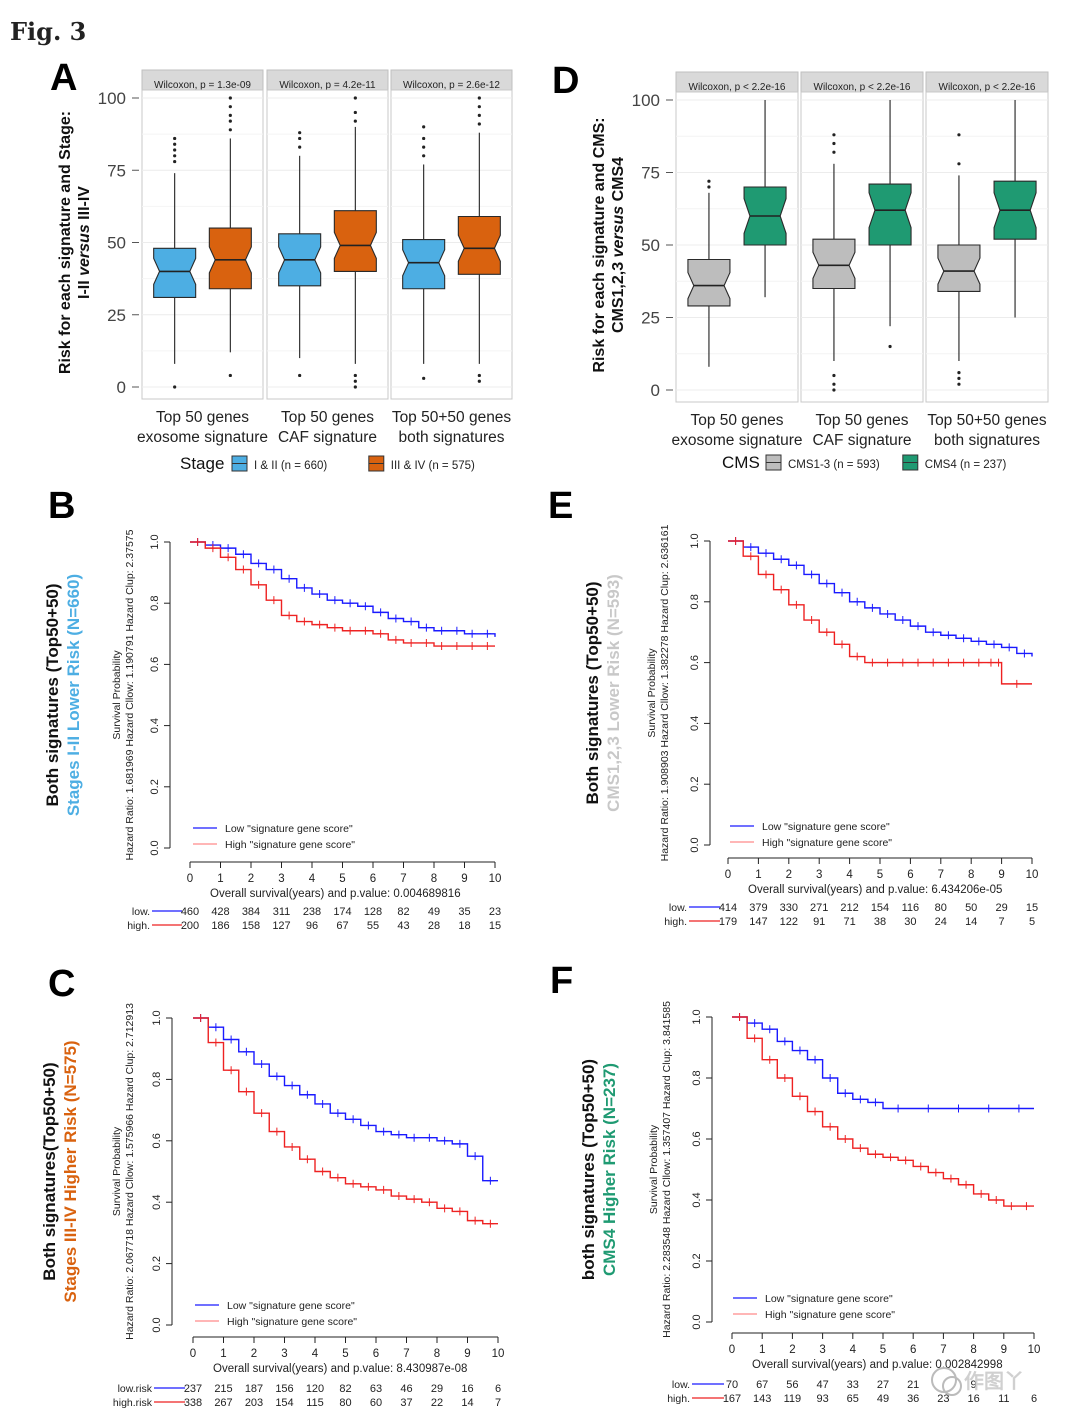 The width and height of the screenshot is (1080, 1426). I want to click on risk-table-value: 55, so click(373, 926).